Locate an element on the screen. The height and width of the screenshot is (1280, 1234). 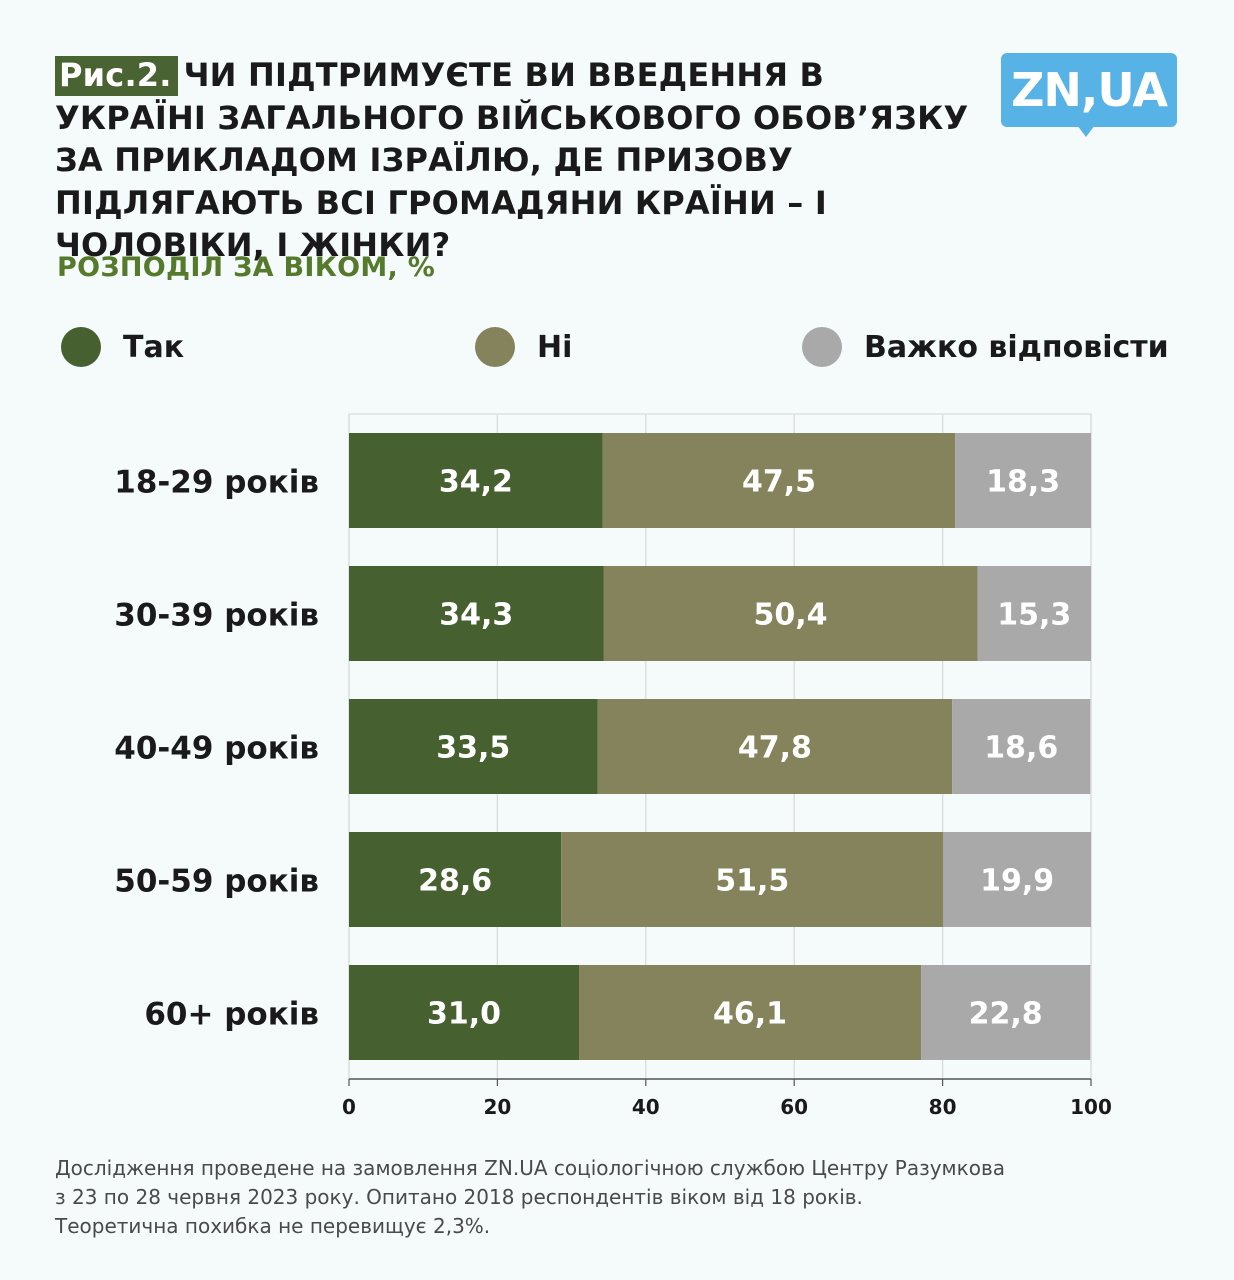
data-label: 22,8 is located at coordinates (1006, 1014).